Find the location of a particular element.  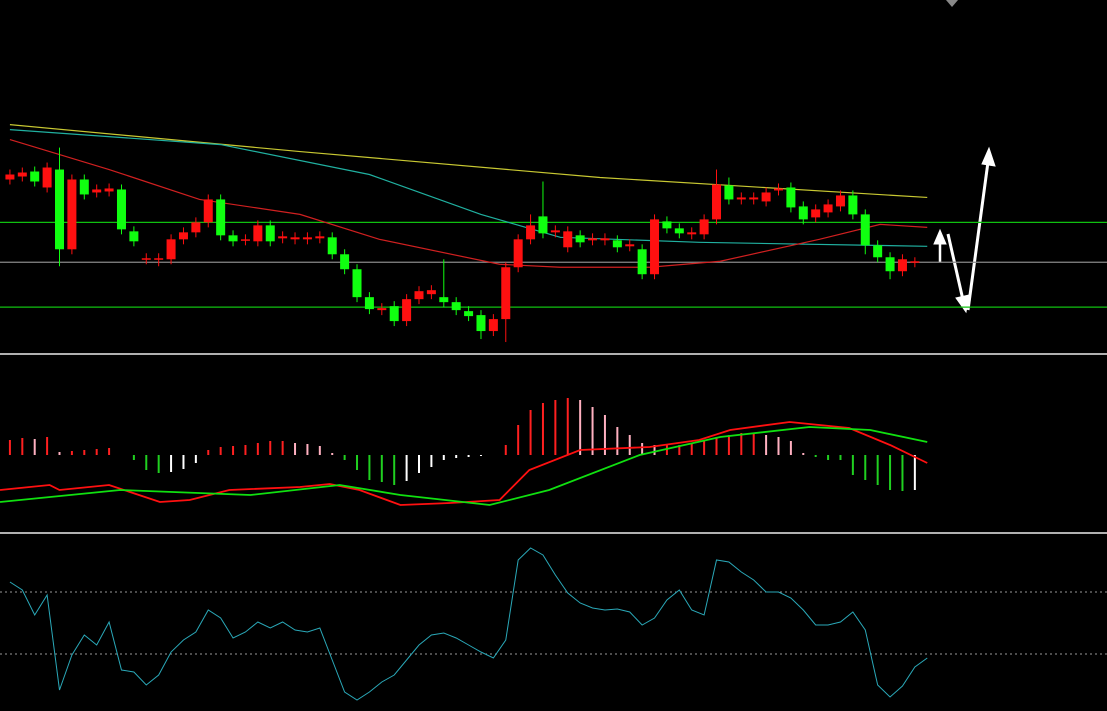

scroll-marker is located at coordinates (952, 3).